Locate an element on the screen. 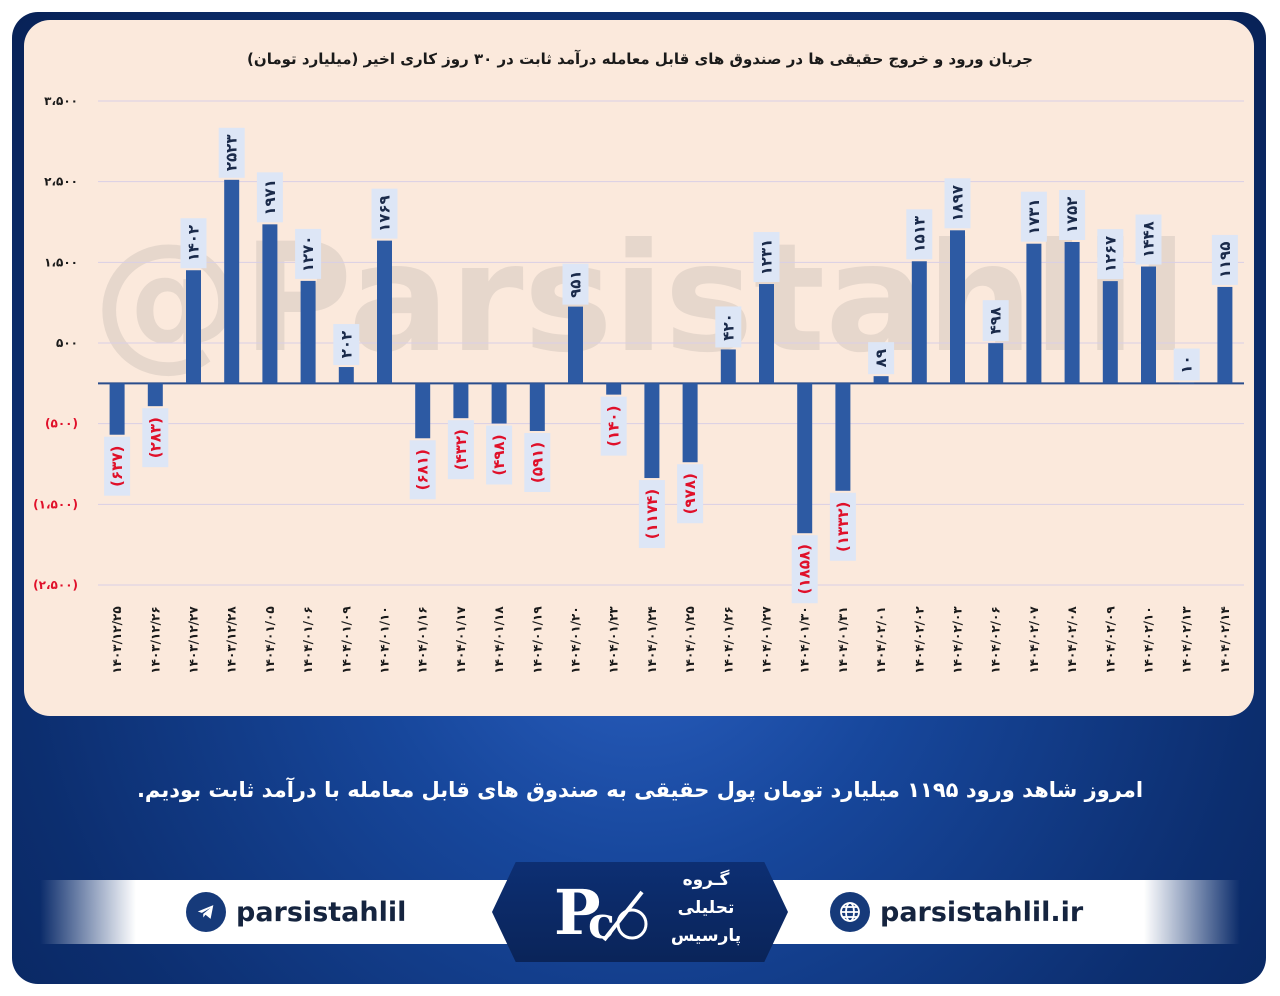 Image resolution: width=1280 pixels, height=996 pixels. x-tick-label: ۱۴۰۳/۱۲/۲۶ is located at coordinates (155, 639).